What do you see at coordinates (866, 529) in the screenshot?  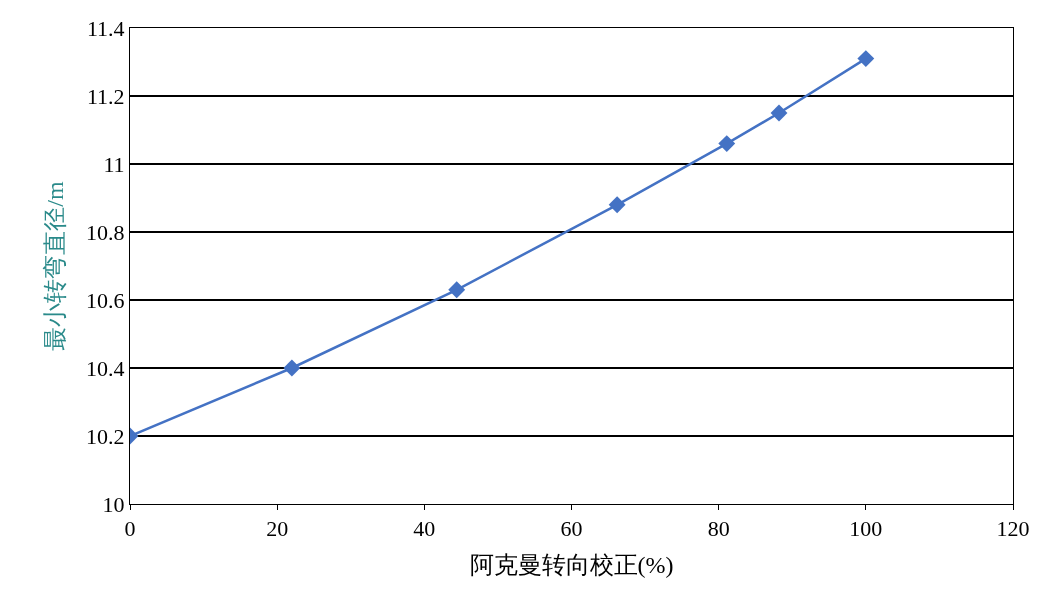 I see `x-tick-label: 100` at bounding box center [866, 529].